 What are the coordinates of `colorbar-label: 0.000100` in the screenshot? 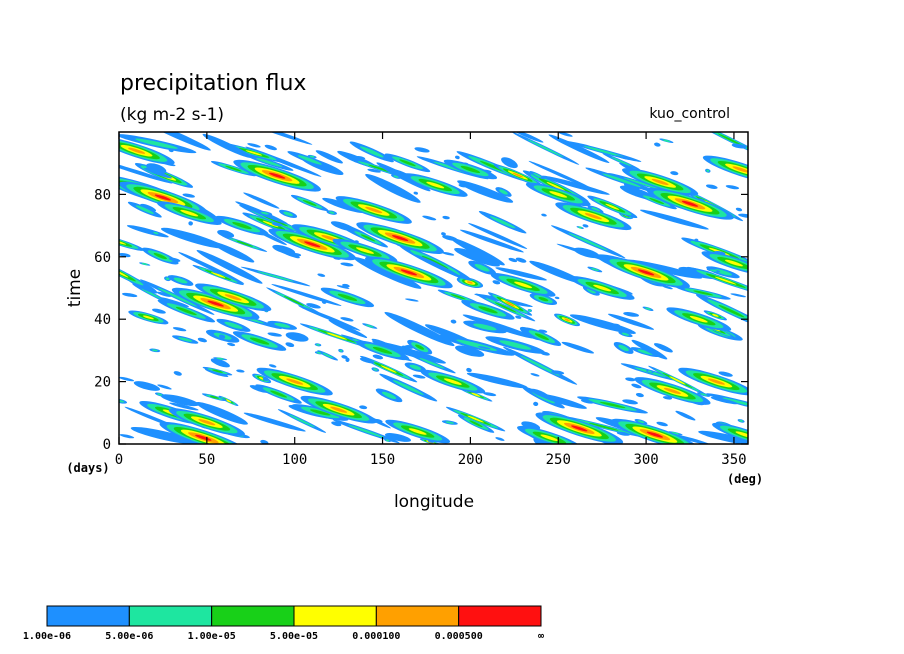 It's located at (376, 636).